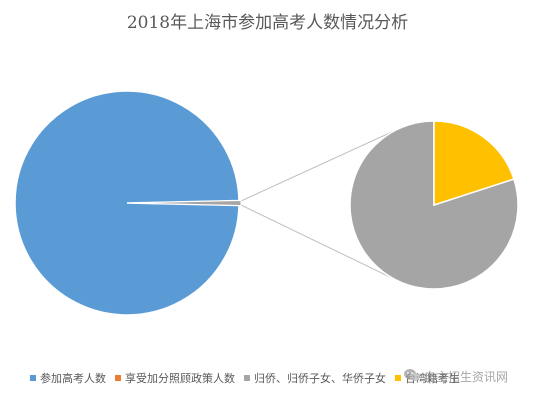  What do you see at coordinates (466, 377) in the screenshot?
I see `watermark-text: 自主招生资讯网` at bounding box center [466, 377].